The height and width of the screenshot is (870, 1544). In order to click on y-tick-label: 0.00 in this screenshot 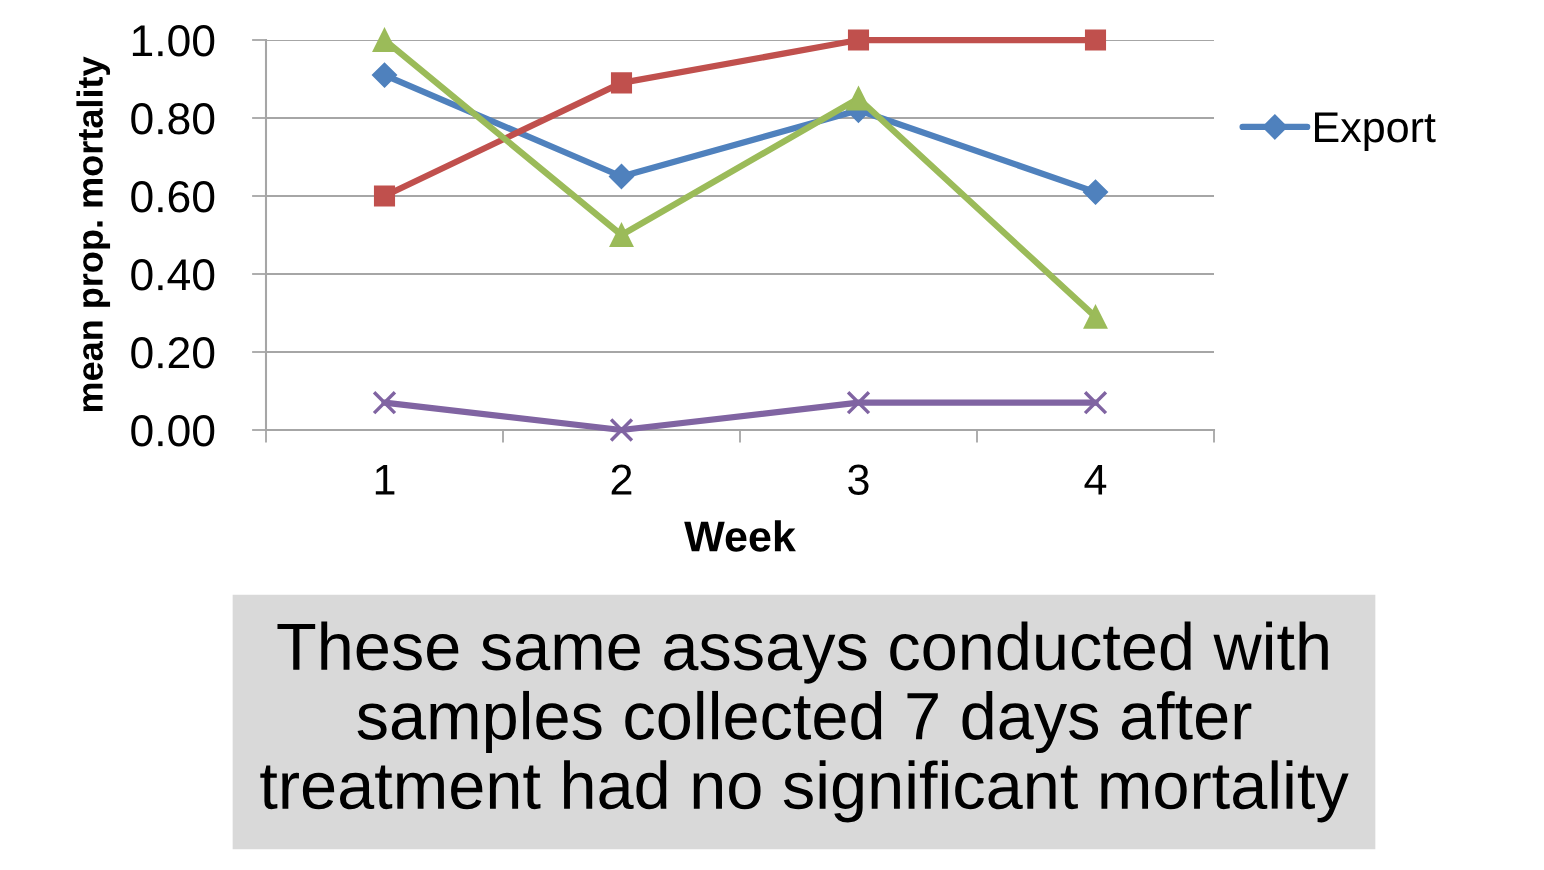, I will do `click(173, 431)`.